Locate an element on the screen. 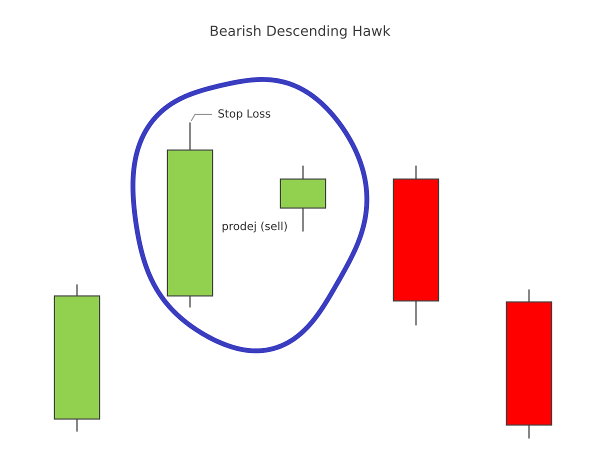 The height and width of the screenshot is (453, 600). chart-title: Bearish Descending Hawk is located at coordinates (300, 32).